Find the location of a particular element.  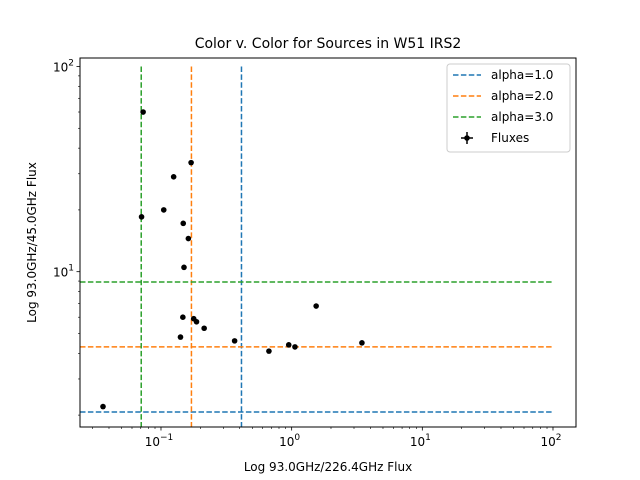

legend: alpha=1.0 alpha=2.0 alpha=3.0 Fluxes is located at coordinates (508, 108).